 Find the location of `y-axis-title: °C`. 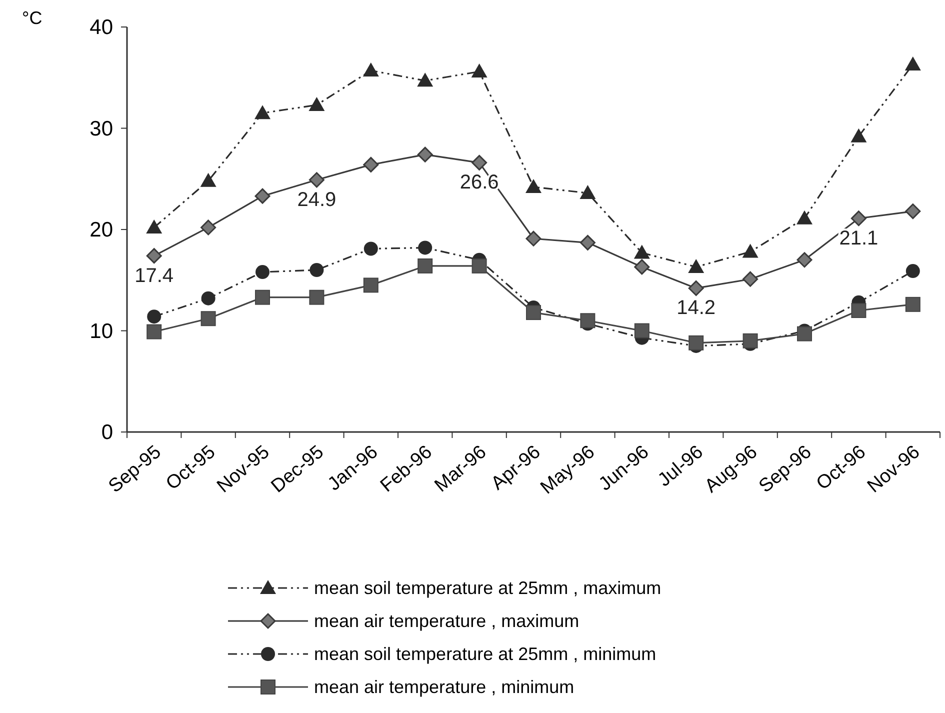

y-axis-title: °C is located at coordinates (32, 18).